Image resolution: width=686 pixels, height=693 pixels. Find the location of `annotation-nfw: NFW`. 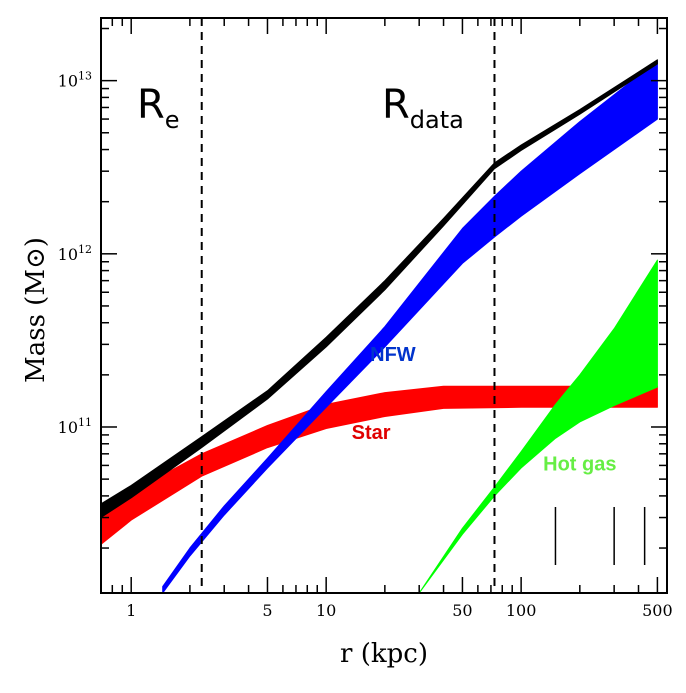

annotation-nfw: NFW is located at coordinates (393, 355).